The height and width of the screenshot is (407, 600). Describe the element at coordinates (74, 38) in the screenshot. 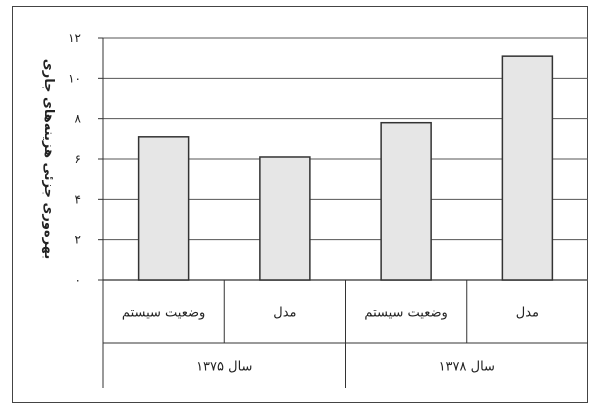

I see `y-tick-label: ۱۲` at that location.